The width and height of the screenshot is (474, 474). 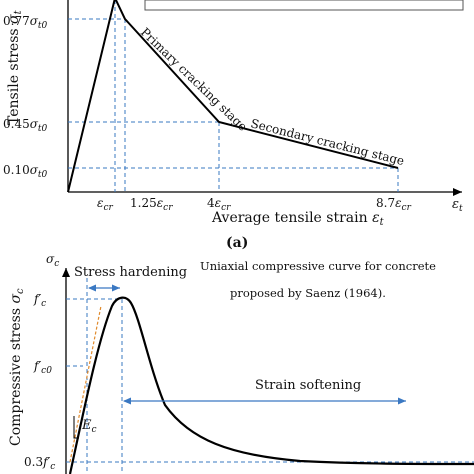 I want to click on x-tick-87ecr: 8.7εcr, so click(x=394, y=204).